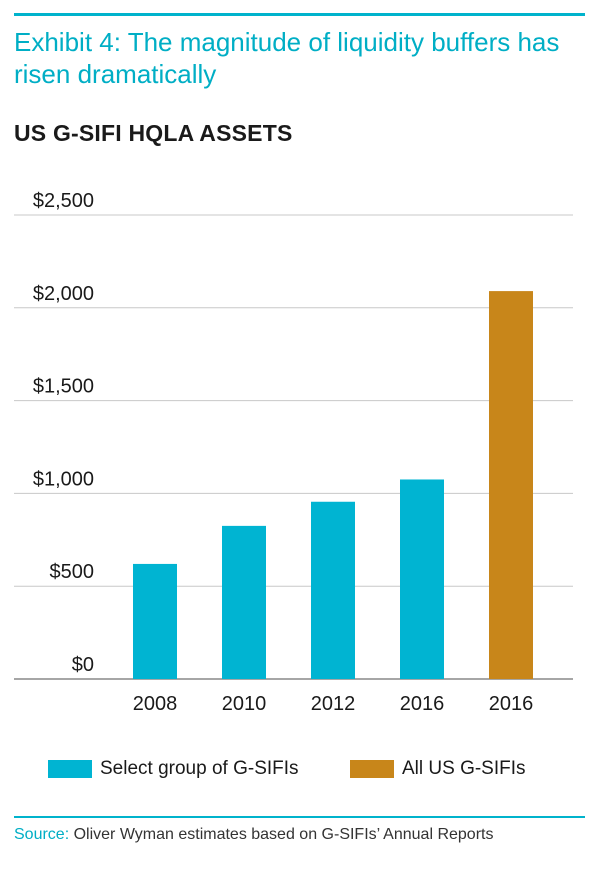 The image size is (595, 875). I want to click on source-prefix: Source:, so click(42, 834).